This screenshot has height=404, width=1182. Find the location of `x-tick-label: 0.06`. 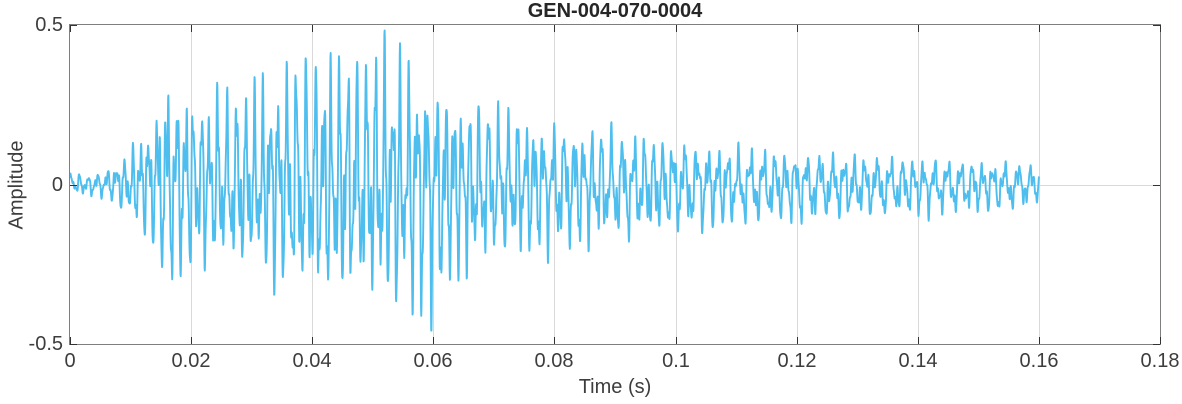

x-tick-label: 0.06 is located at coordinates (433, 361).